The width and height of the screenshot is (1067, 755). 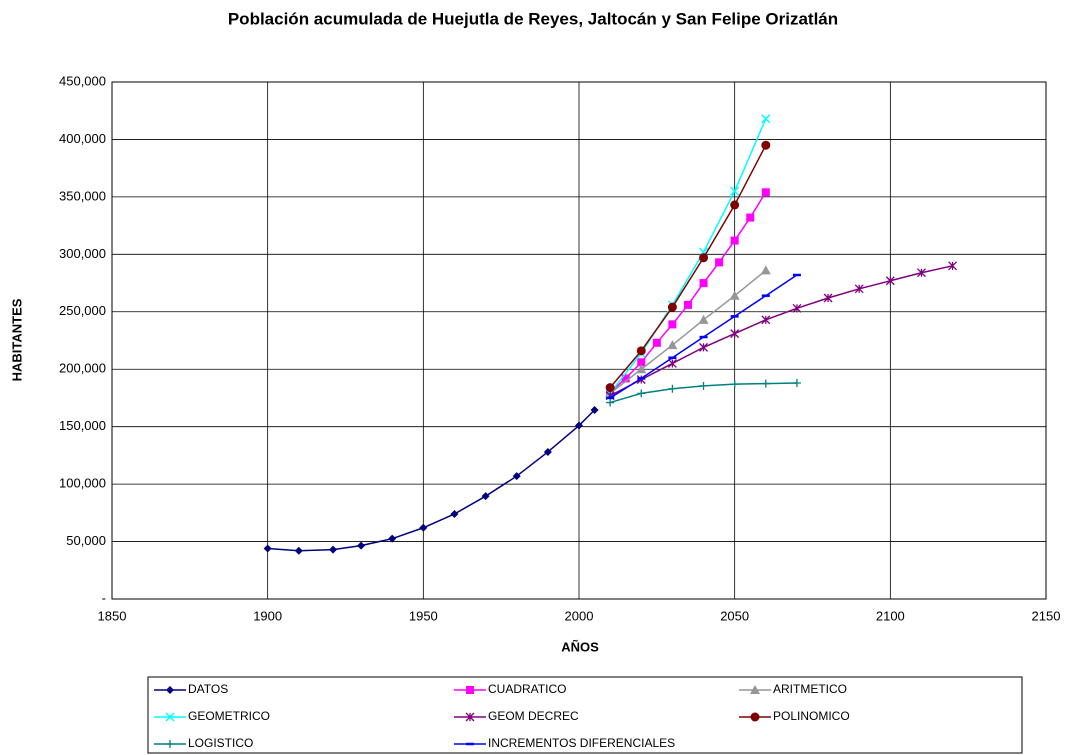 I want to click on x-tick-label: 2150, so click(x=1046, y=615).